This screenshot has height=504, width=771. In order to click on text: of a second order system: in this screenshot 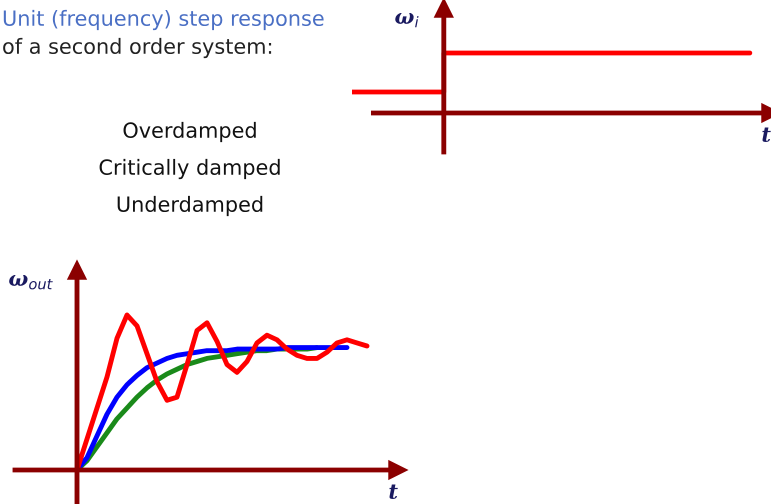, I will do `click(137, 48)`.